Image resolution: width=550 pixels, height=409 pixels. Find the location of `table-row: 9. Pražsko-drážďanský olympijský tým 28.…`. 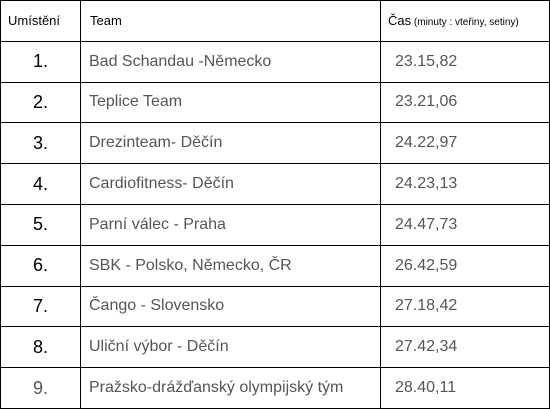

table-row: 9. Pražsko-drážďanský olympijský tým 28.… is located at coordinates (275, 388).